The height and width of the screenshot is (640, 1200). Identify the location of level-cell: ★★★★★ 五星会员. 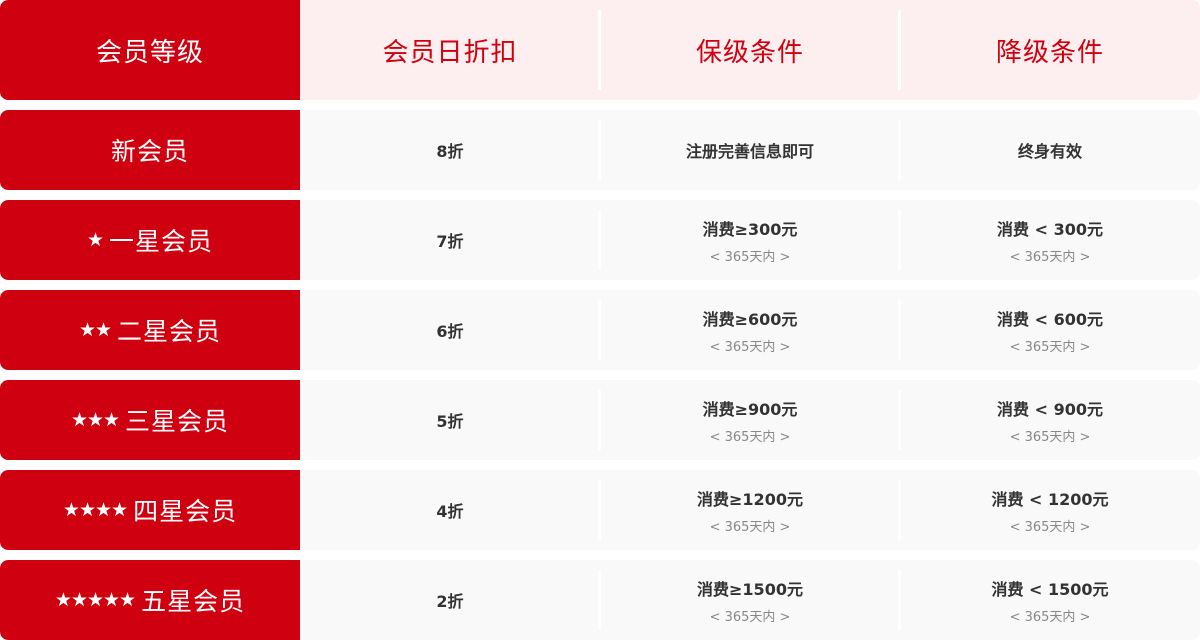
(150, 600).